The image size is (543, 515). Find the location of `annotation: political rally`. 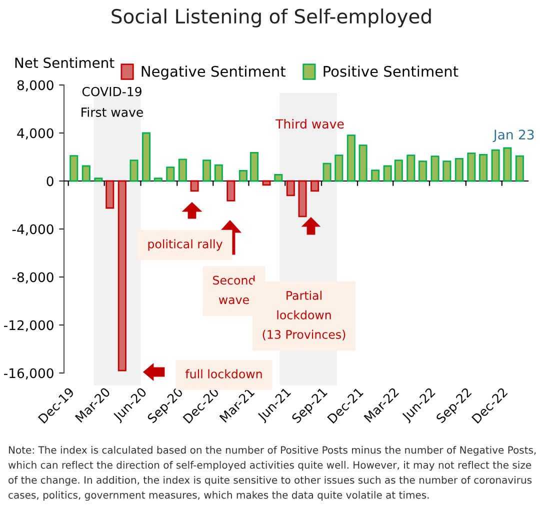

annotation: political rally is located at coordinates (185, 245).